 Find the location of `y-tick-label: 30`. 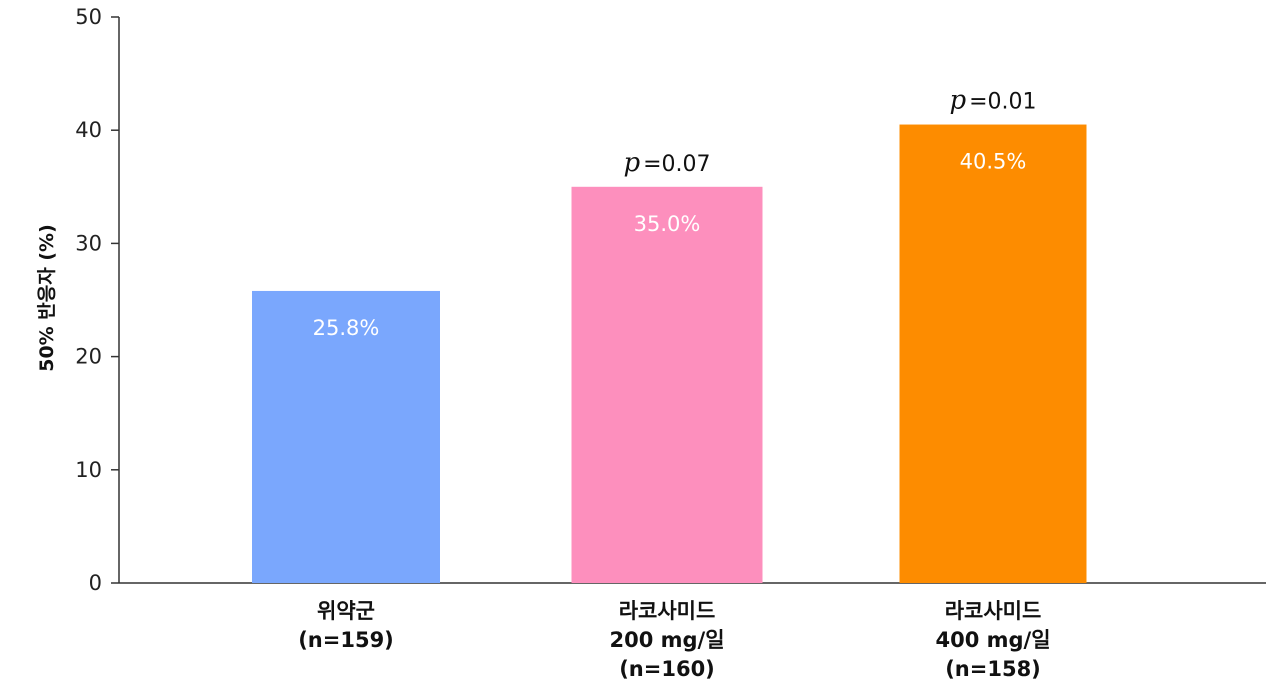

y-tick-label: 30 is located at coordinates (88, 243).